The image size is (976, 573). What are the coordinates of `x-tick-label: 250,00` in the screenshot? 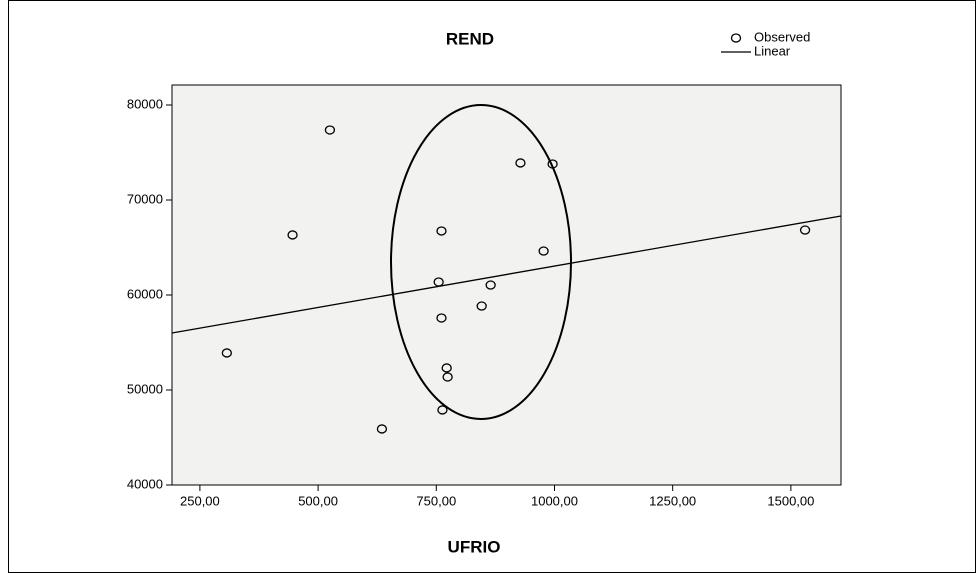 It's located at (200, 500).